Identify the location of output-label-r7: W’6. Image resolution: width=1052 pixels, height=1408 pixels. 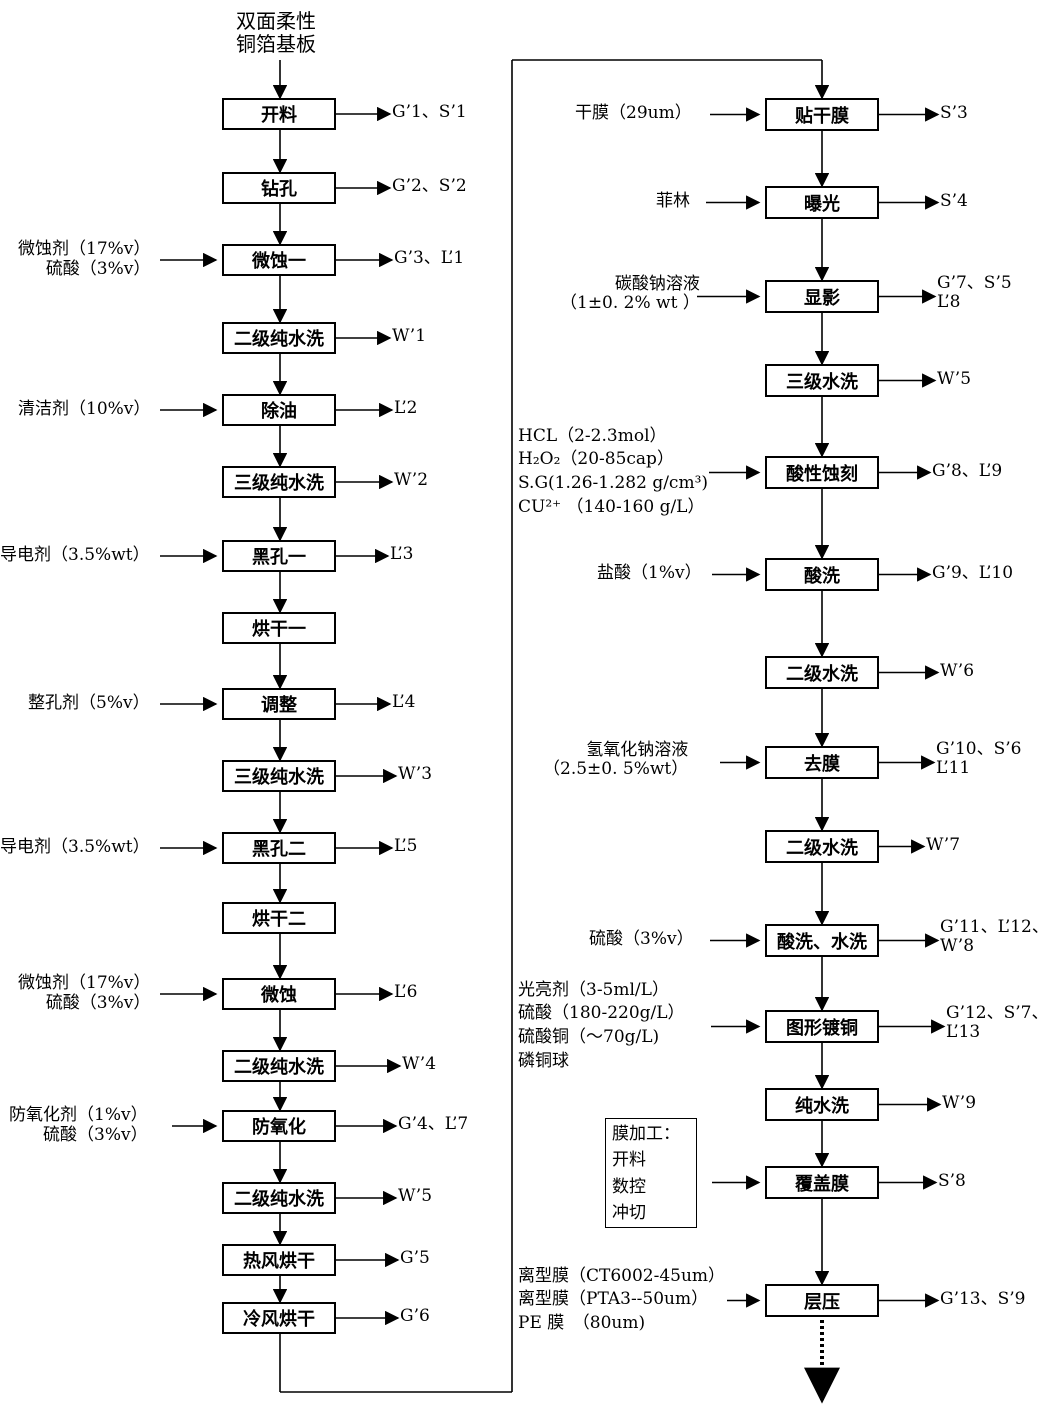
(957, 670).